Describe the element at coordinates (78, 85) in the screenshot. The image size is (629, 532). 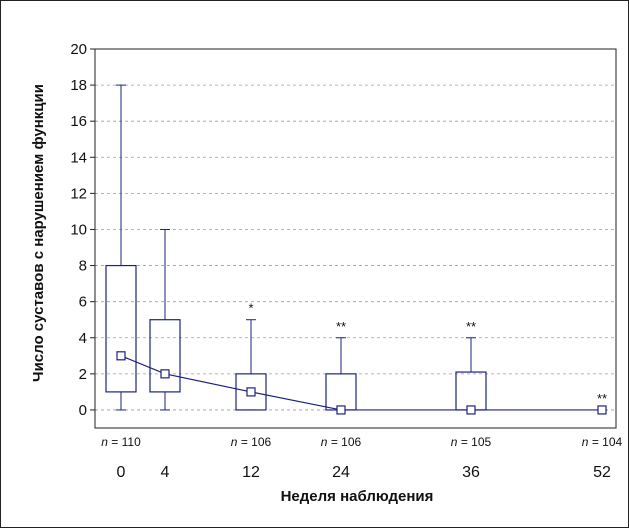
I see `y-tick-label: 18` at that location.